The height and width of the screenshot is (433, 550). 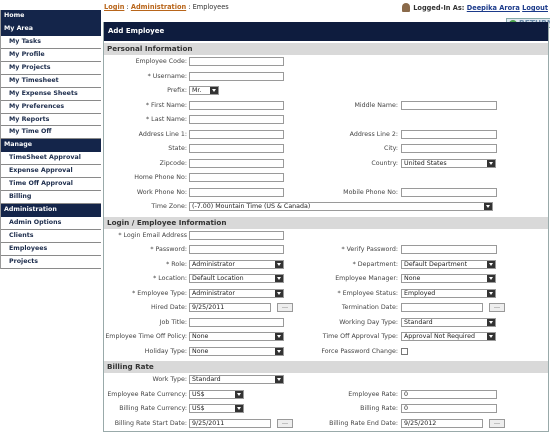 What do you see at coordinates (236, 278) in the screenshot?
I see `select-box: Default Location` at bounding box center [236, 278].